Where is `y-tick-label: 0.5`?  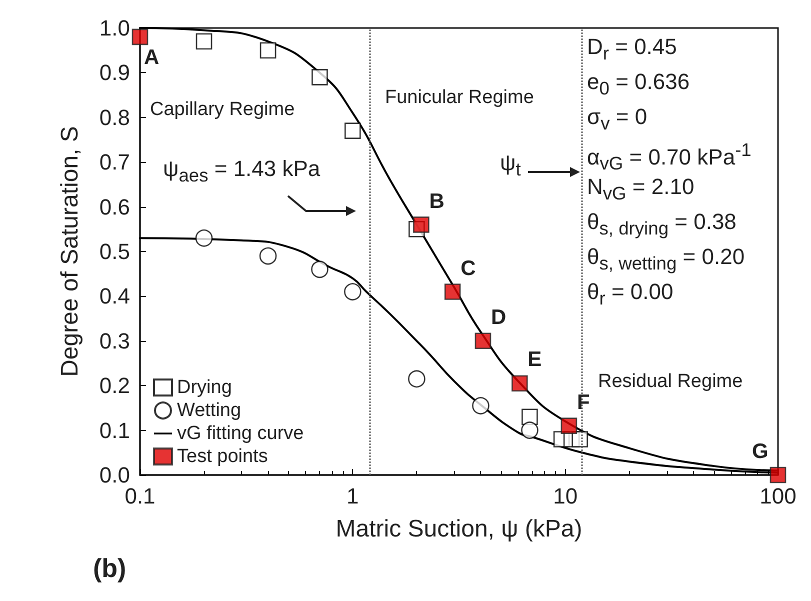
y-tick-label: 0.5 is located at coordinates (114, 251).